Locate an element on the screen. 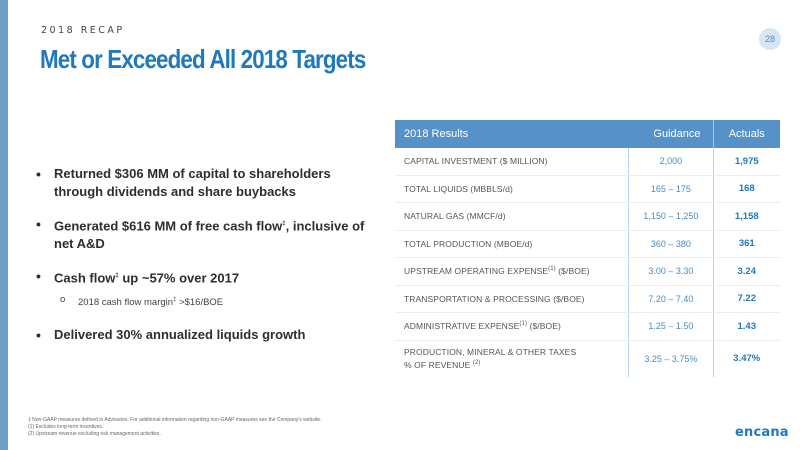 This screenshot has width=800, height=450. section-kicker: 2018 RECAP is located at coordinates (83, 30).